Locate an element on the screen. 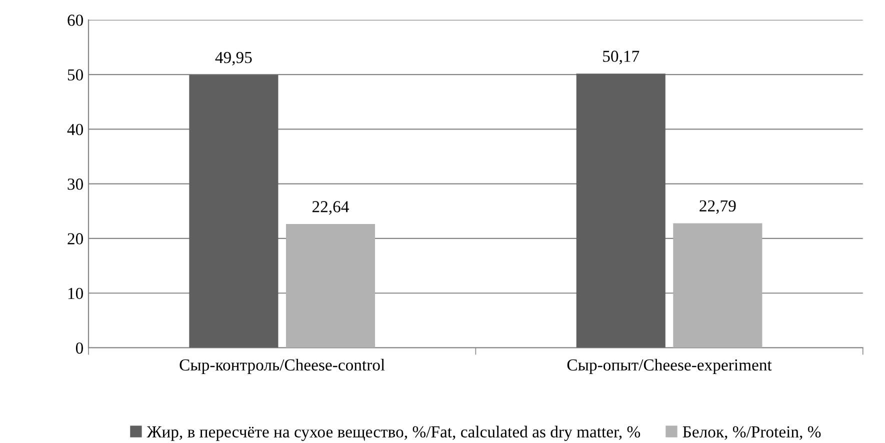 This screenshot has height=443, width=885. y-tick-label: 40 is located at coordinates (75, 130).